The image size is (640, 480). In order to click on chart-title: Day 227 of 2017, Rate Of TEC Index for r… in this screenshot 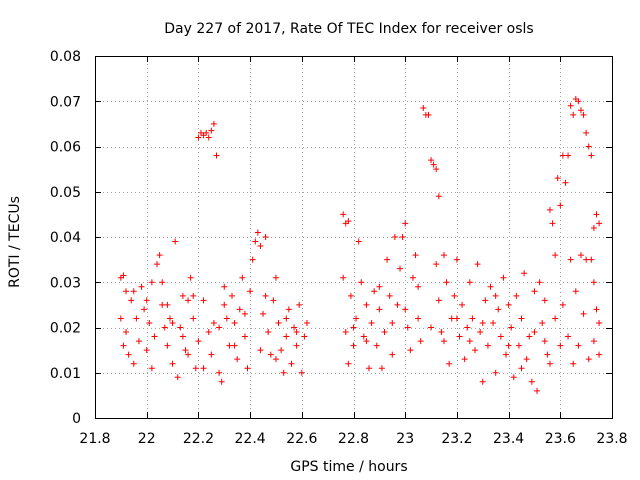, I will do `click(348, 29)`.